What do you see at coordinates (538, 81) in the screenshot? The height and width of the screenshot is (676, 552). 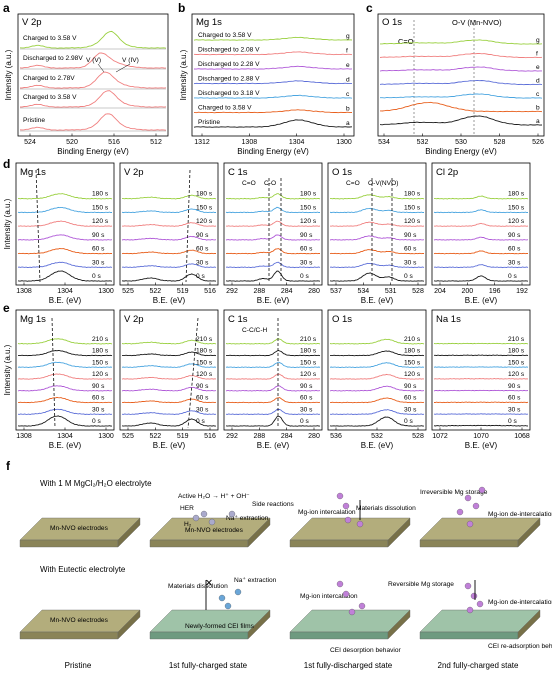 I see `panel-c-curve-letter: d` at bounding box center [538, 81].